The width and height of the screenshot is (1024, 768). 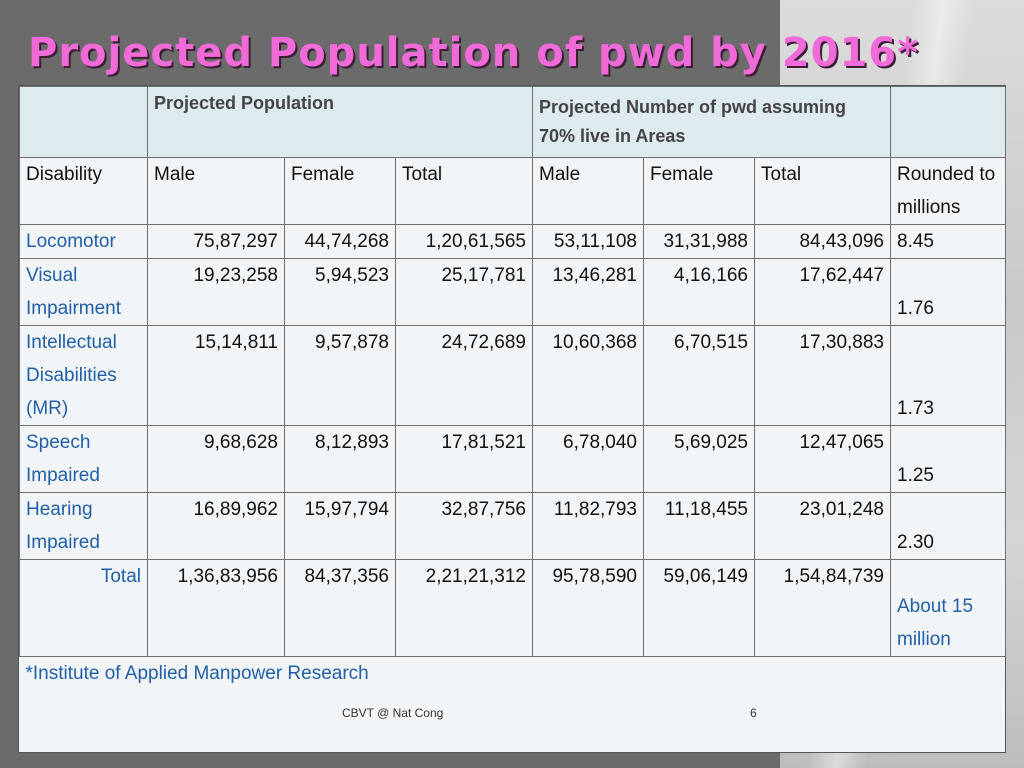 I want to click on col-header-female: Female, so click(x=340, y=191).